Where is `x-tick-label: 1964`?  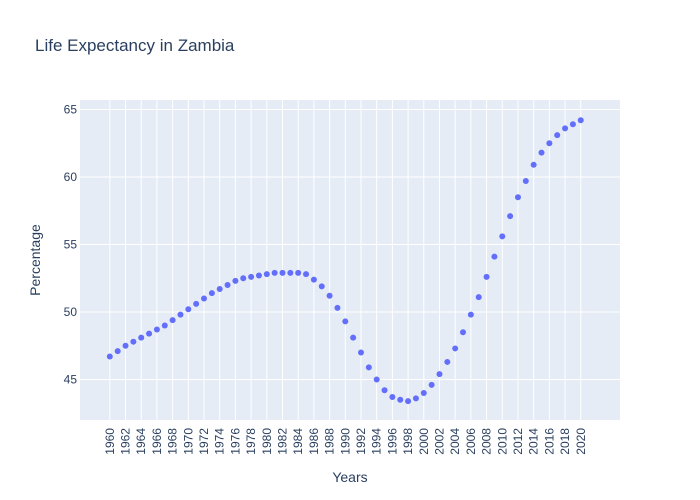
x-tick-label: 1964 is located at coordinates (141, 441).